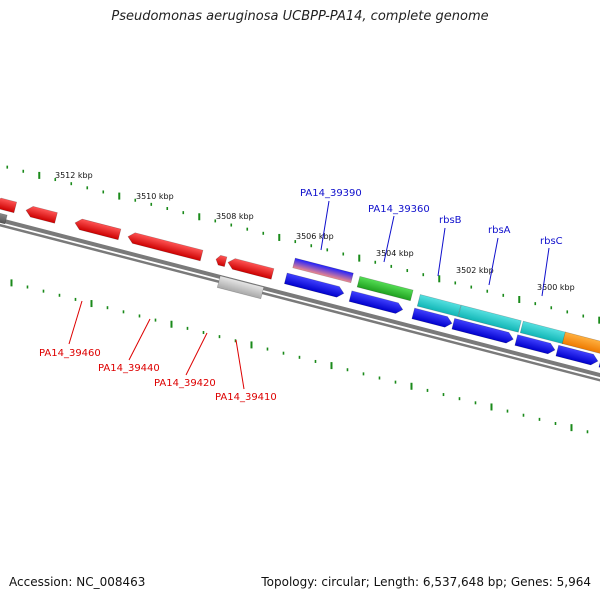 This screenshot has height=600, width=600. I want to click on gene-label: rbsB, so click(450, 220).